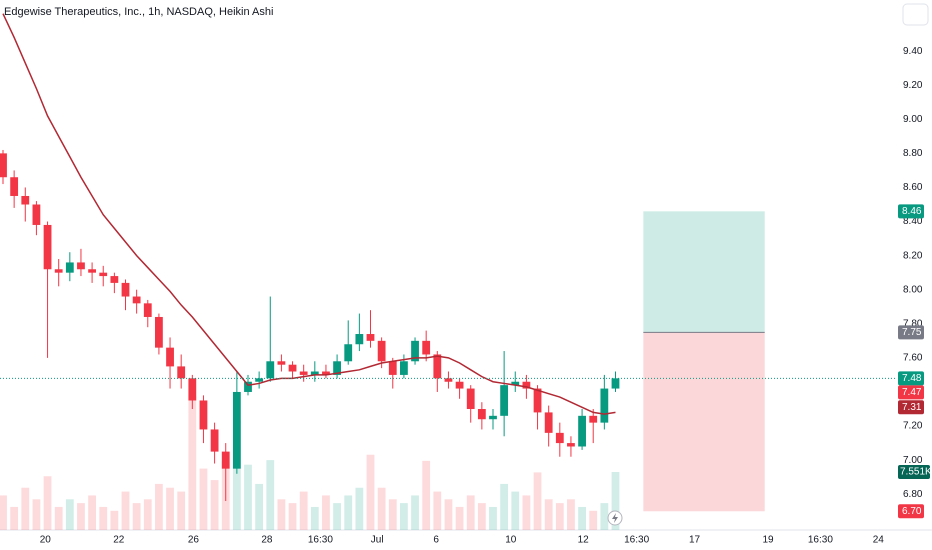 This screenshot has height=550, width=932. Describe the element at coordinates (377, 540) in the screenshot. I see `x-tick-label: Jul` at that location.